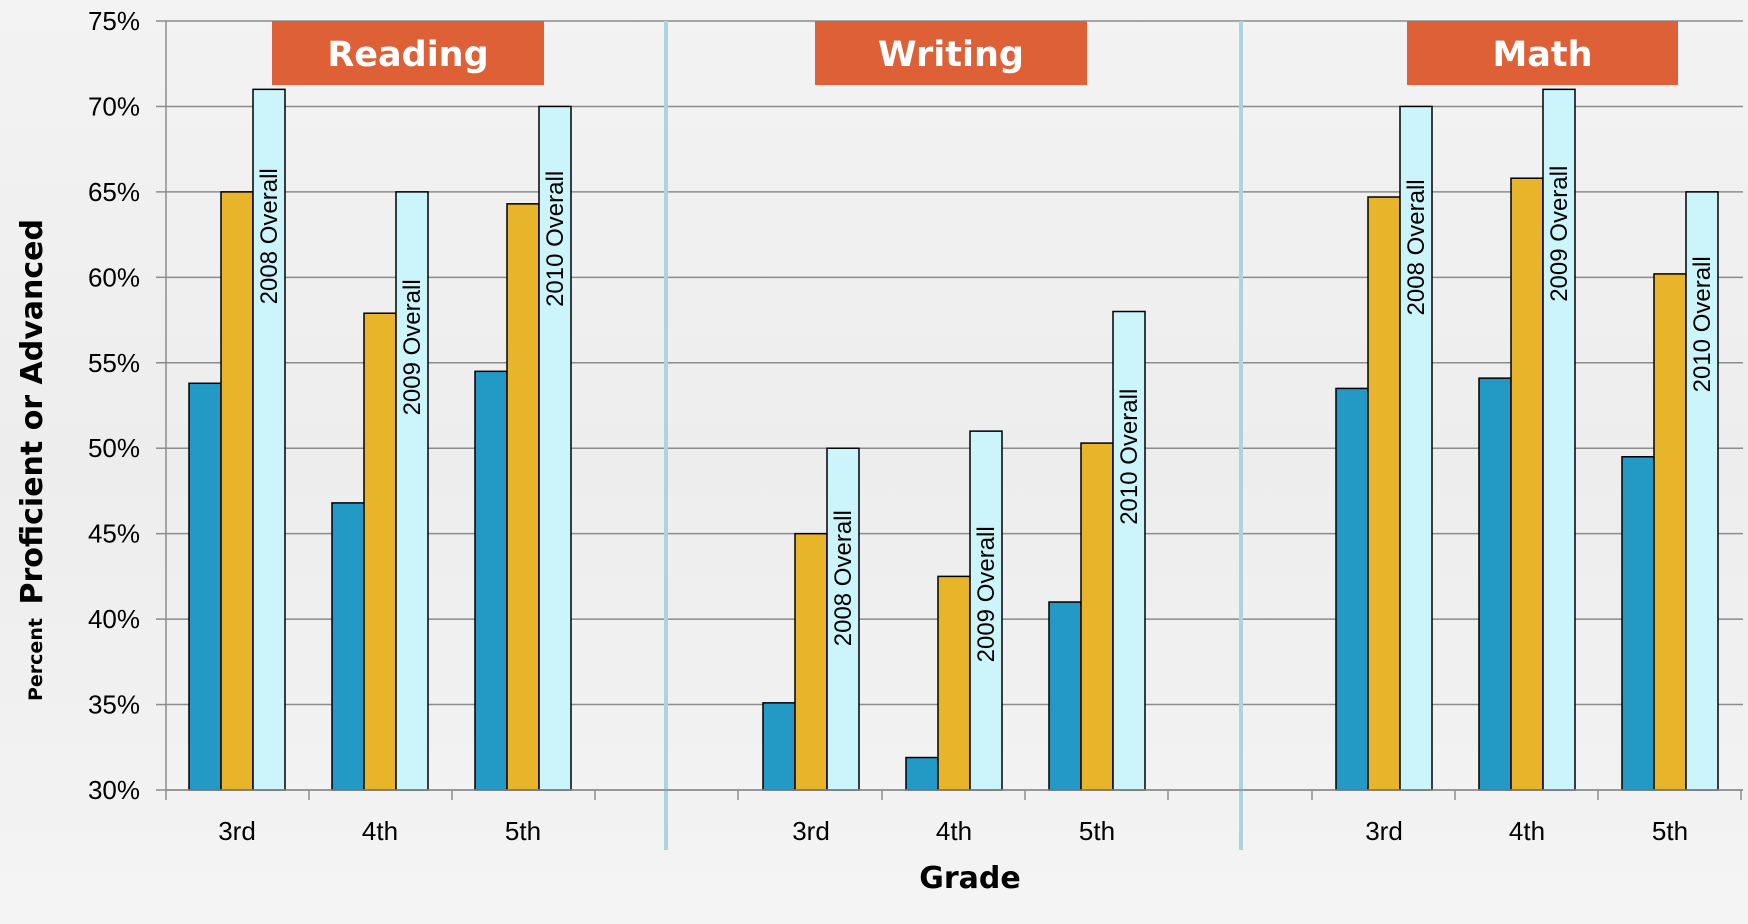 The width and height of the screenshot is (1748, 924). Describe the element at coordinates (1559, 234) in the screenshot. I see `bar-label-math-4th: 2009 Overall` at that location.